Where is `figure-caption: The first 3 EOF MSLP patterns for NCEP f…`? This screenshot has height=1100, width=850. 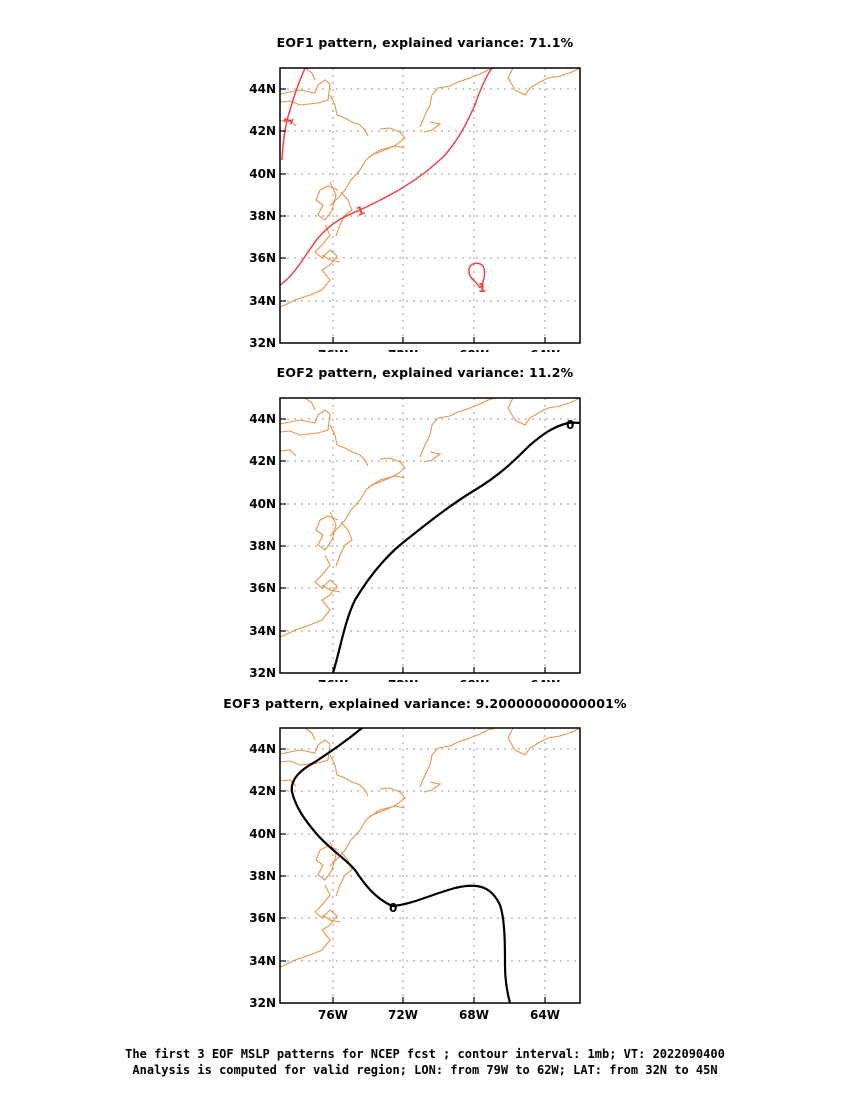 figure-caption: The first 3 EOF MSLP patterns for NCEP f… is located at coordinates (425, 1062).